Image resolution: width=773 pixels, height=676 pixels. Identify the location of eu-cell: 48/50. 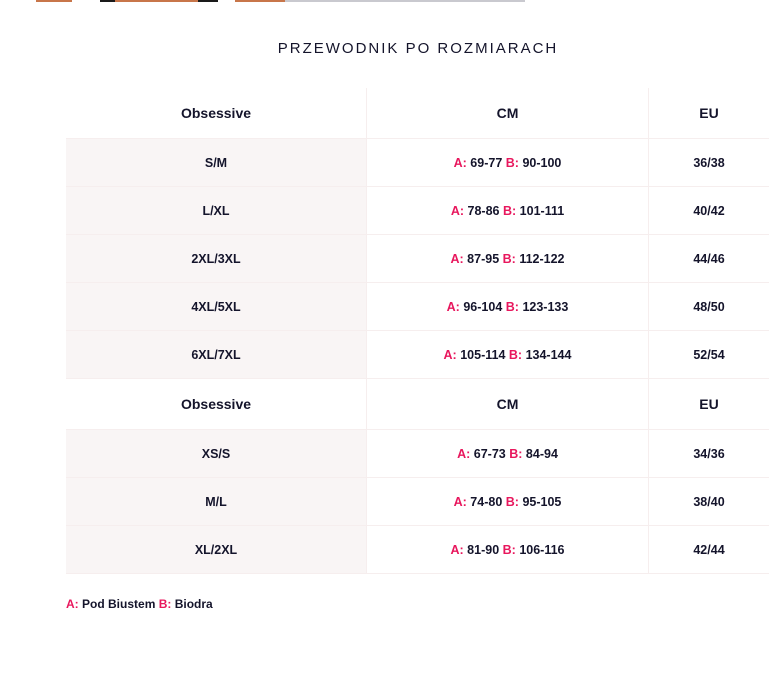
(708, 306).